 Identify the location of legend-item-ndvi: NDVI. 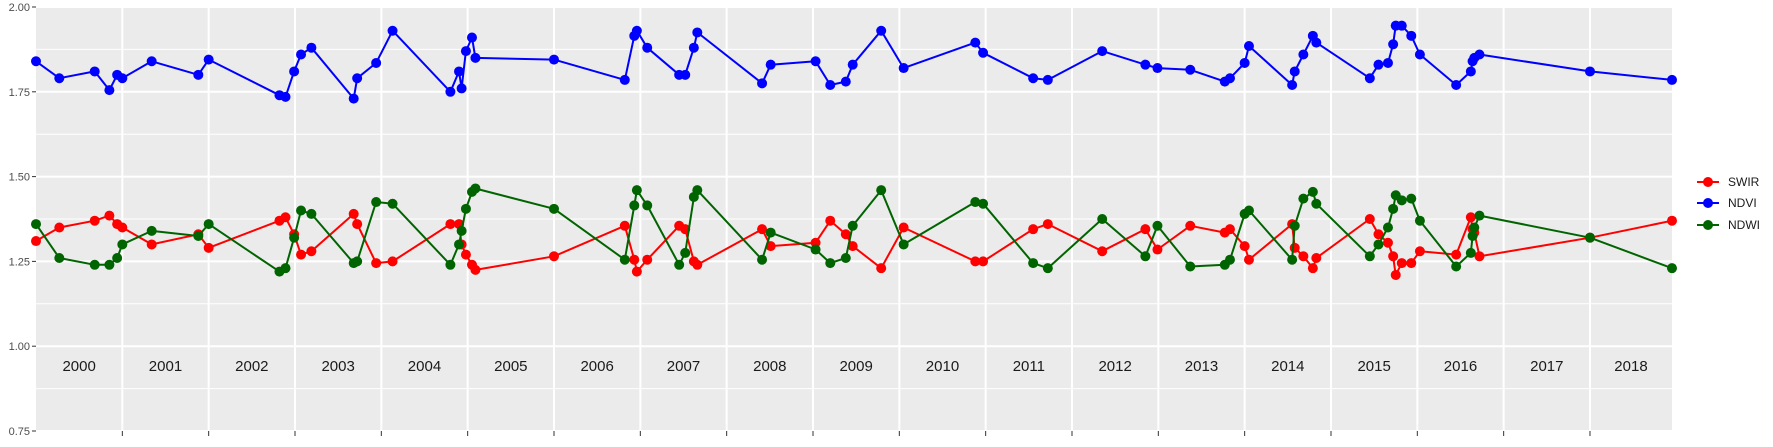
(1727, 203).